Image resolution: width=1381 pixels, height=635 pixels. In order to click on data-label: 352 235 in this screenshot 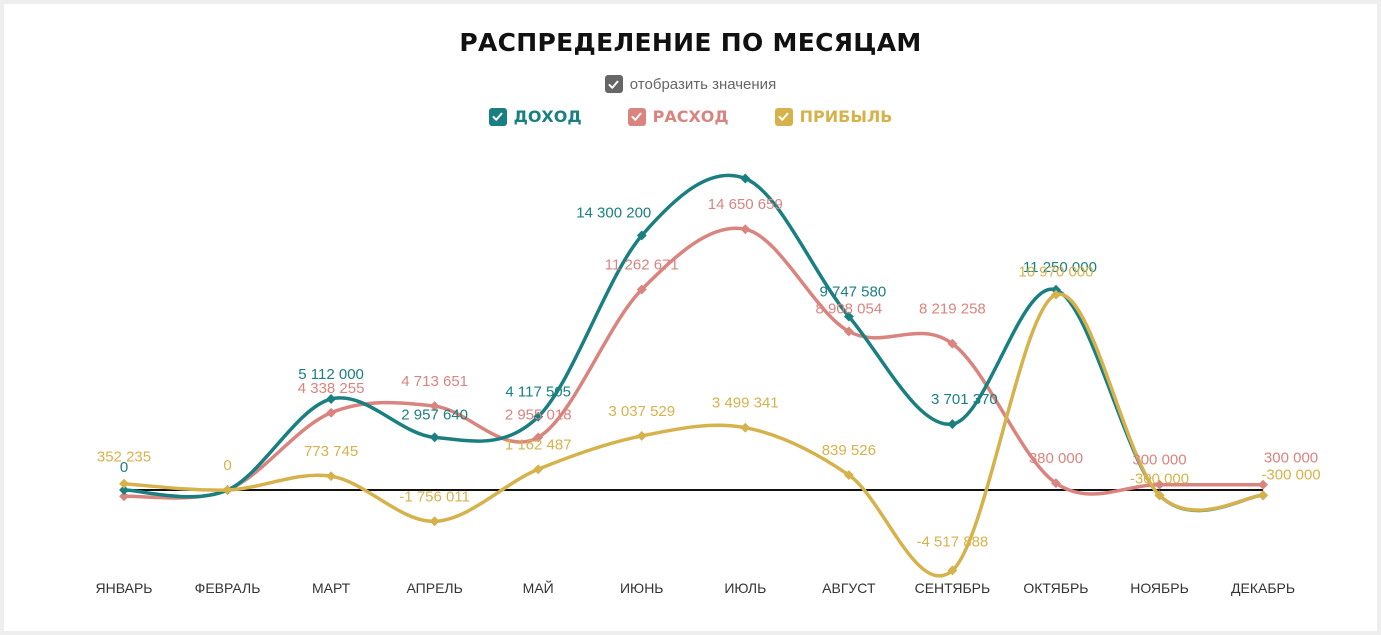, I will do `click(124, 457)`.